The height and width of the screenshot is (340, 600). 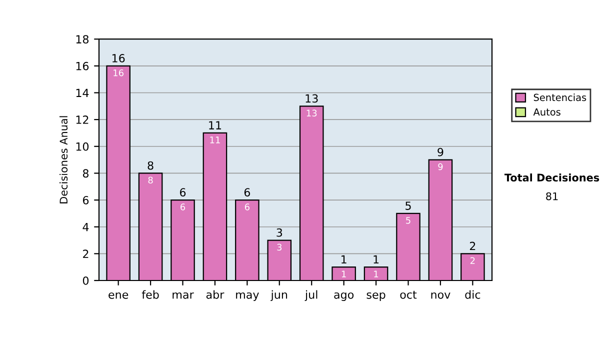 I want to click on y-tick-label: 4, so click(x=85, y=227).